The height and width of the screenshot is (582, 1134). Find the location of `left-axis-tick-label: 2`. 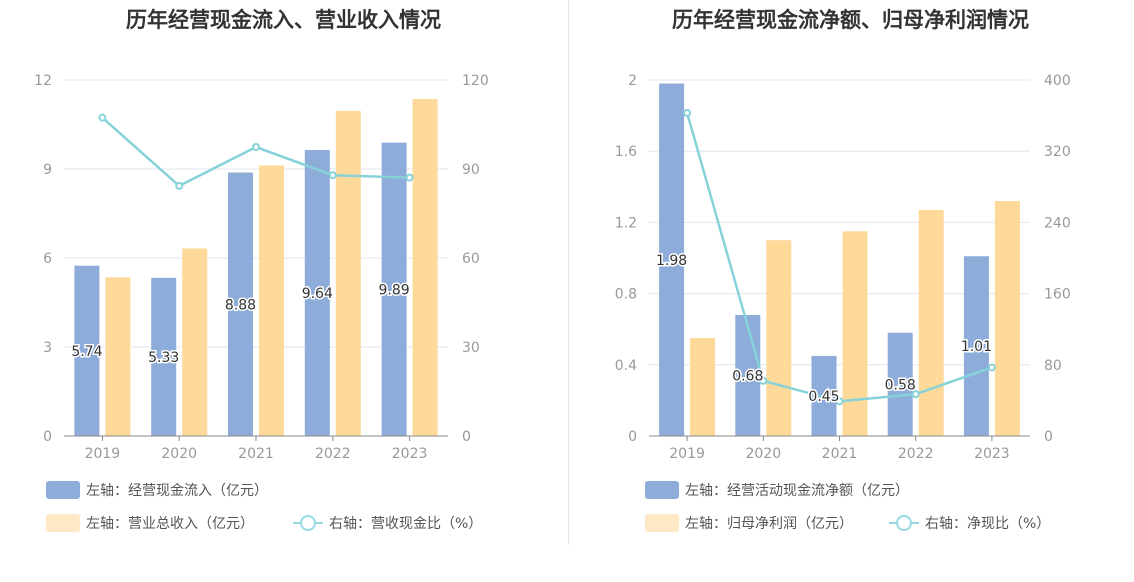

left-axis-tick-label: 2 is located at coordinates (632, 81).